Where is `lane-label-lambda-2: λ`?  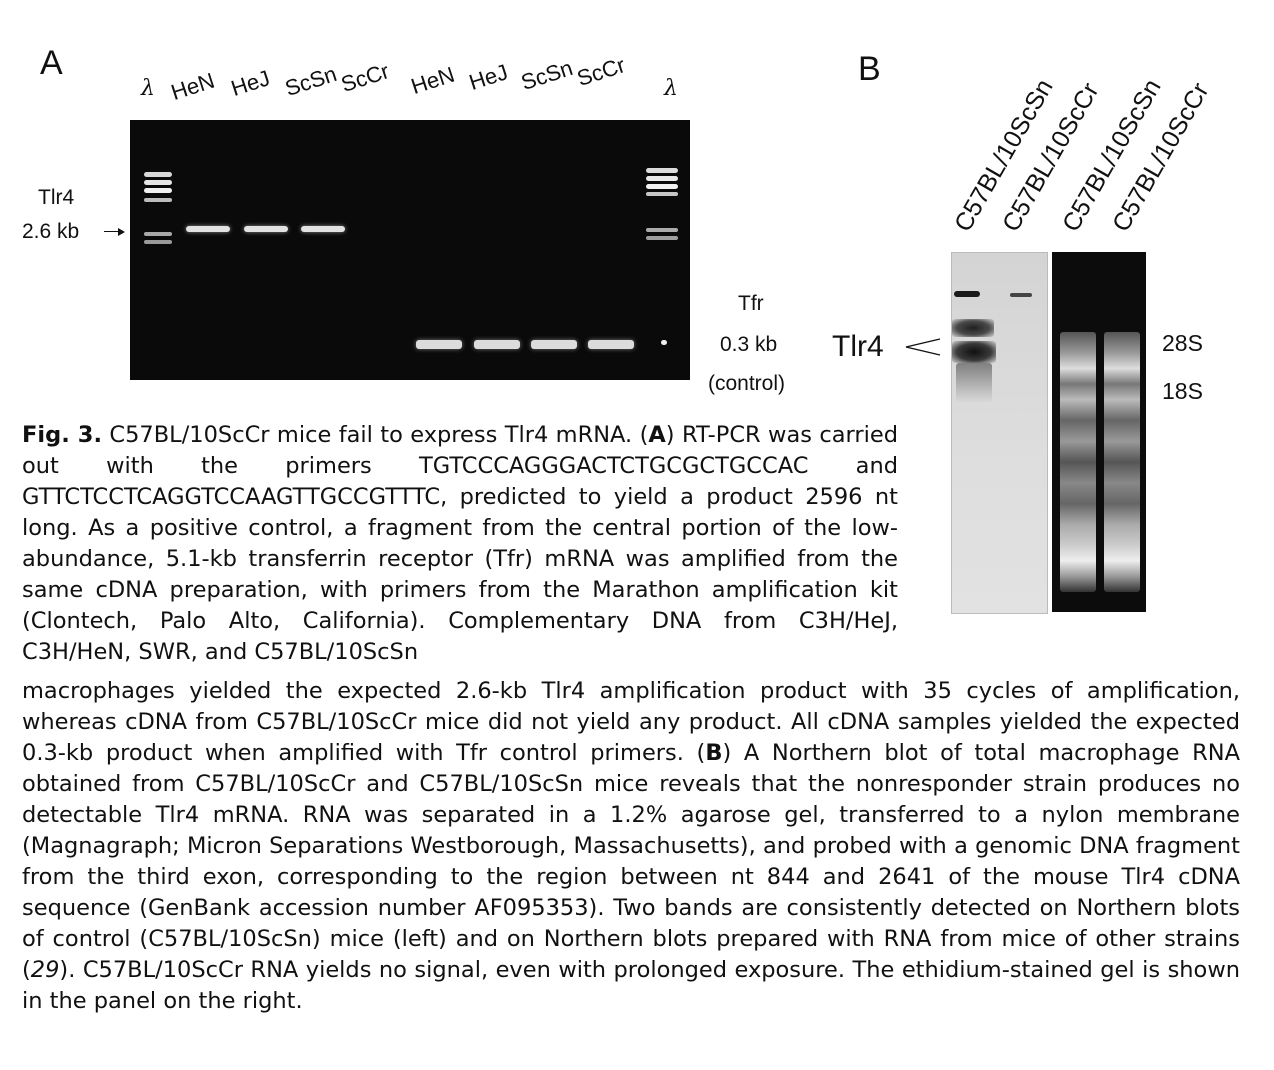 lane-label-lambda-2: λ is located at coordinates (671, 88).